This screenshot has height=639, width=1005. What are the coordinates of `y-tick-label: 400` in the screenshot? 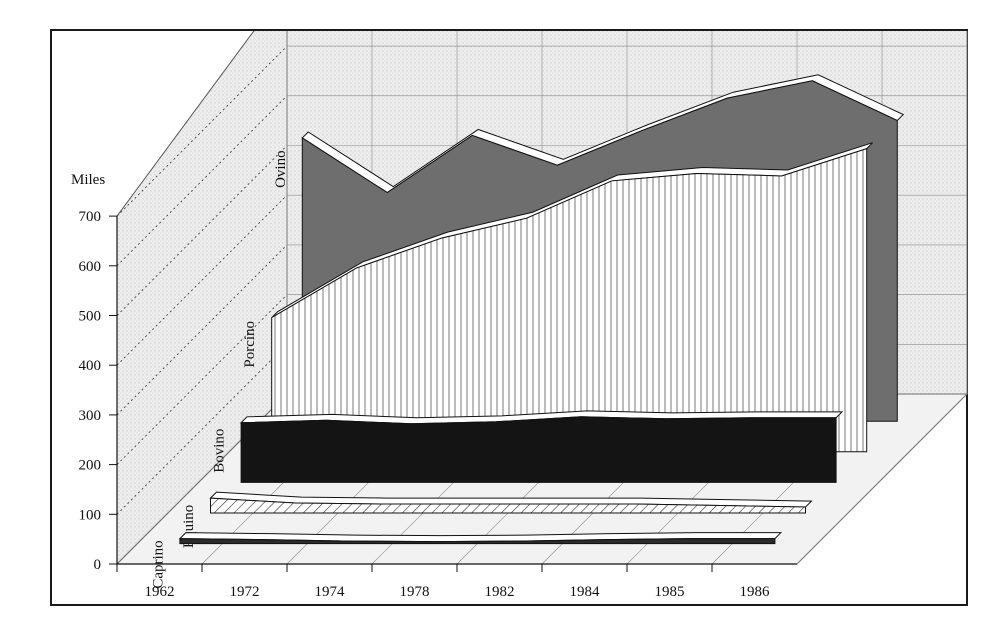 It's located at (90, 366).